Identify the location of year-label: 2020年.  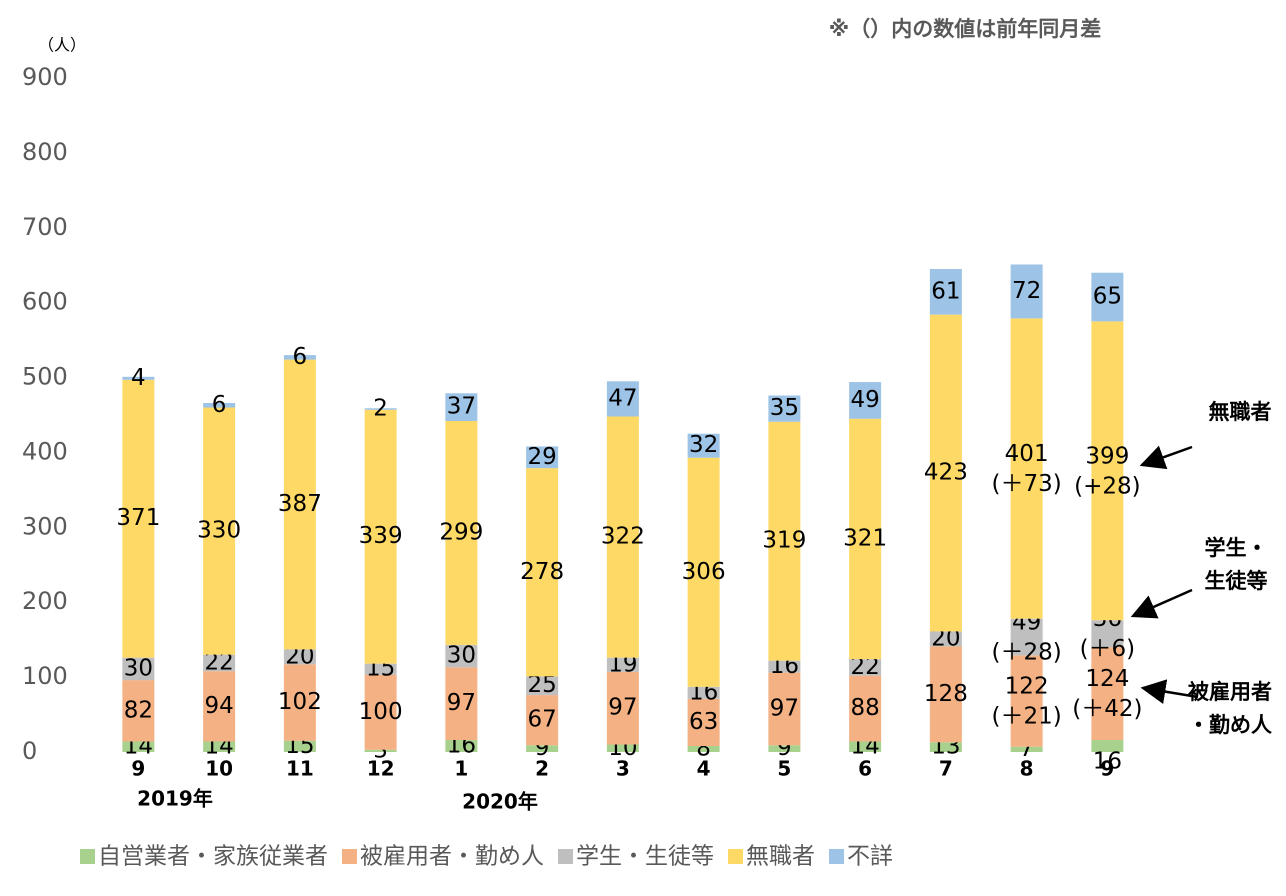
(500, 802).